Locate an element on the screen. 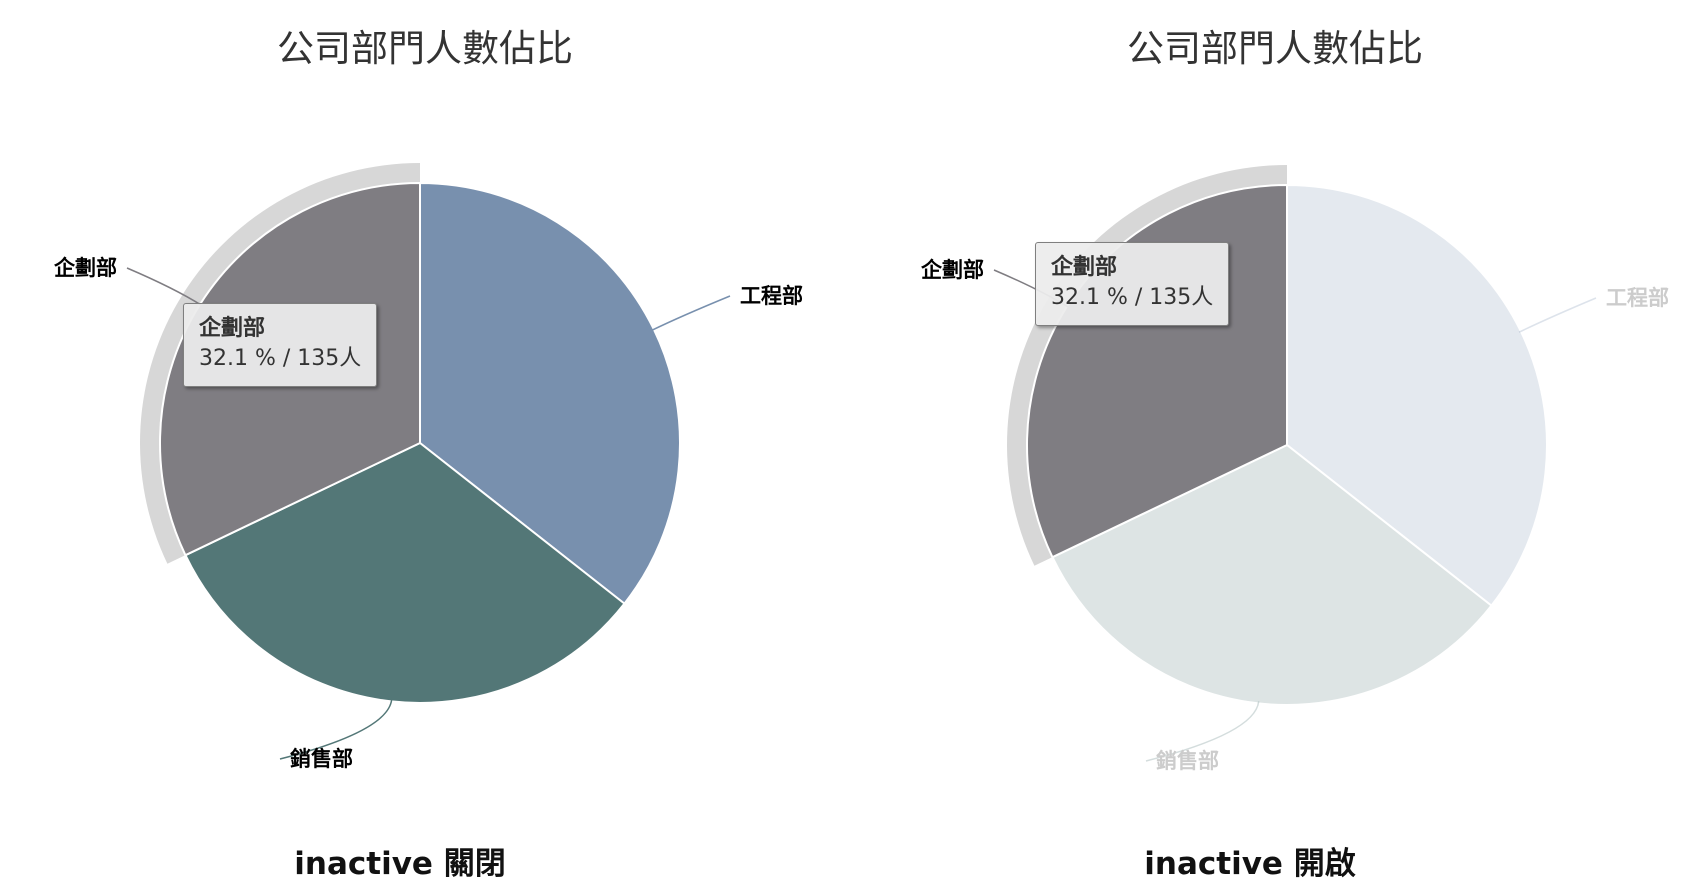  caption-inactive-off: inactive 關閉 is located at coordinates (400, 864).